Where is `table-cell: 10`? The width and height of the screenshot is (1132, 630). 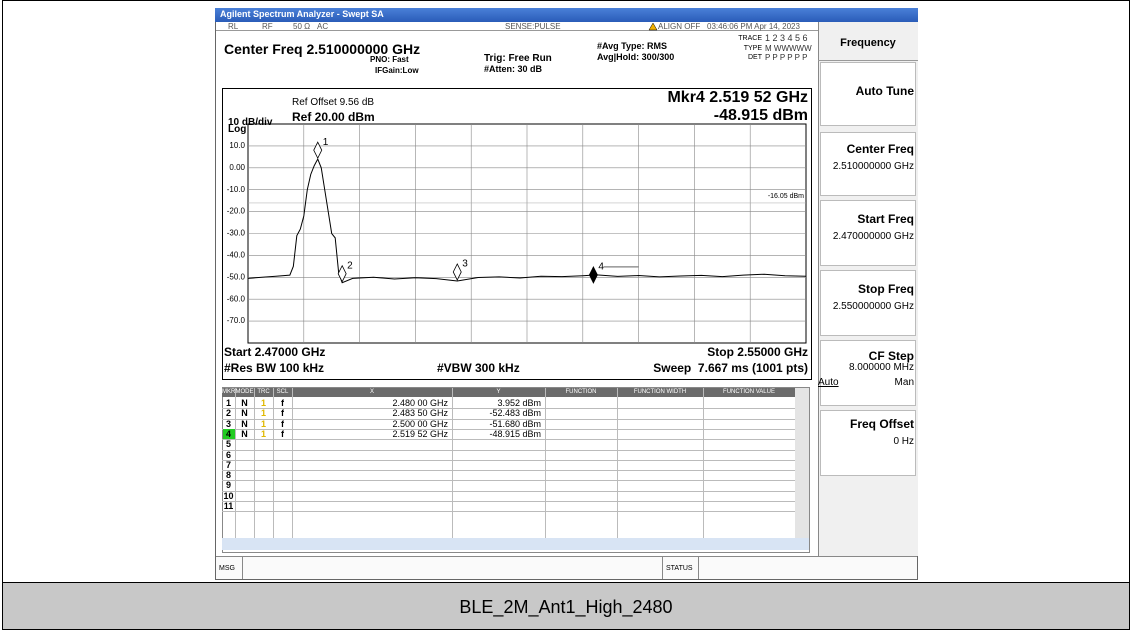
table-cell: 10 is located at coordinates (228, 495).